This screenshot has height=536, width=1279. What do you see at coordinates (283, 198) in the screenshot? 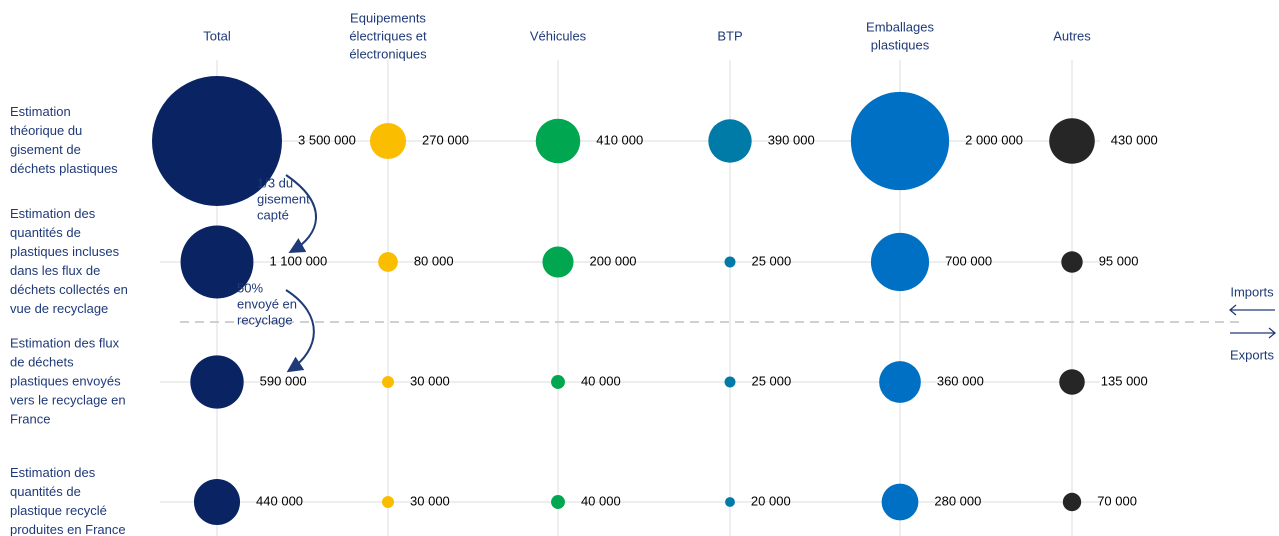
I see `annotation: gisement` at bounding box center [283, 198].